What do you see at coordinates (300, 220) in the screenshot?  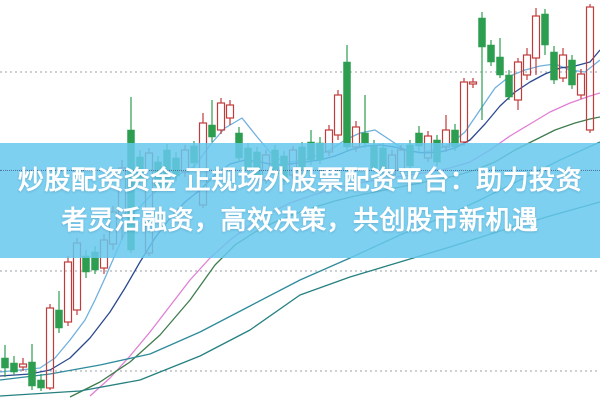 I see `banner-line-2: 者灵活融资，高效决策，共创股市新机遇` at bounding box center [300, 220].